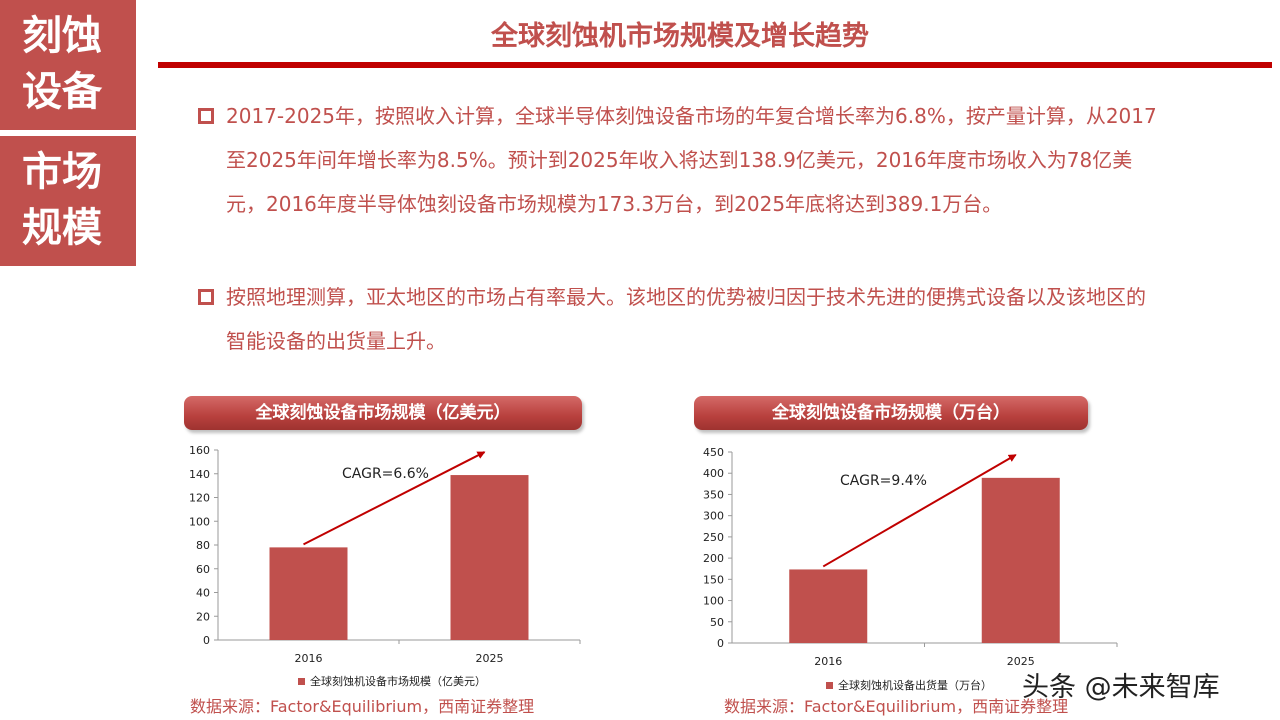 The height and width of the screenshot is (720, 1280). What do you see at coordinates (203, 616) in the screenshot?
I see `y-tick-label: 20` at bounding box center [203, 616].